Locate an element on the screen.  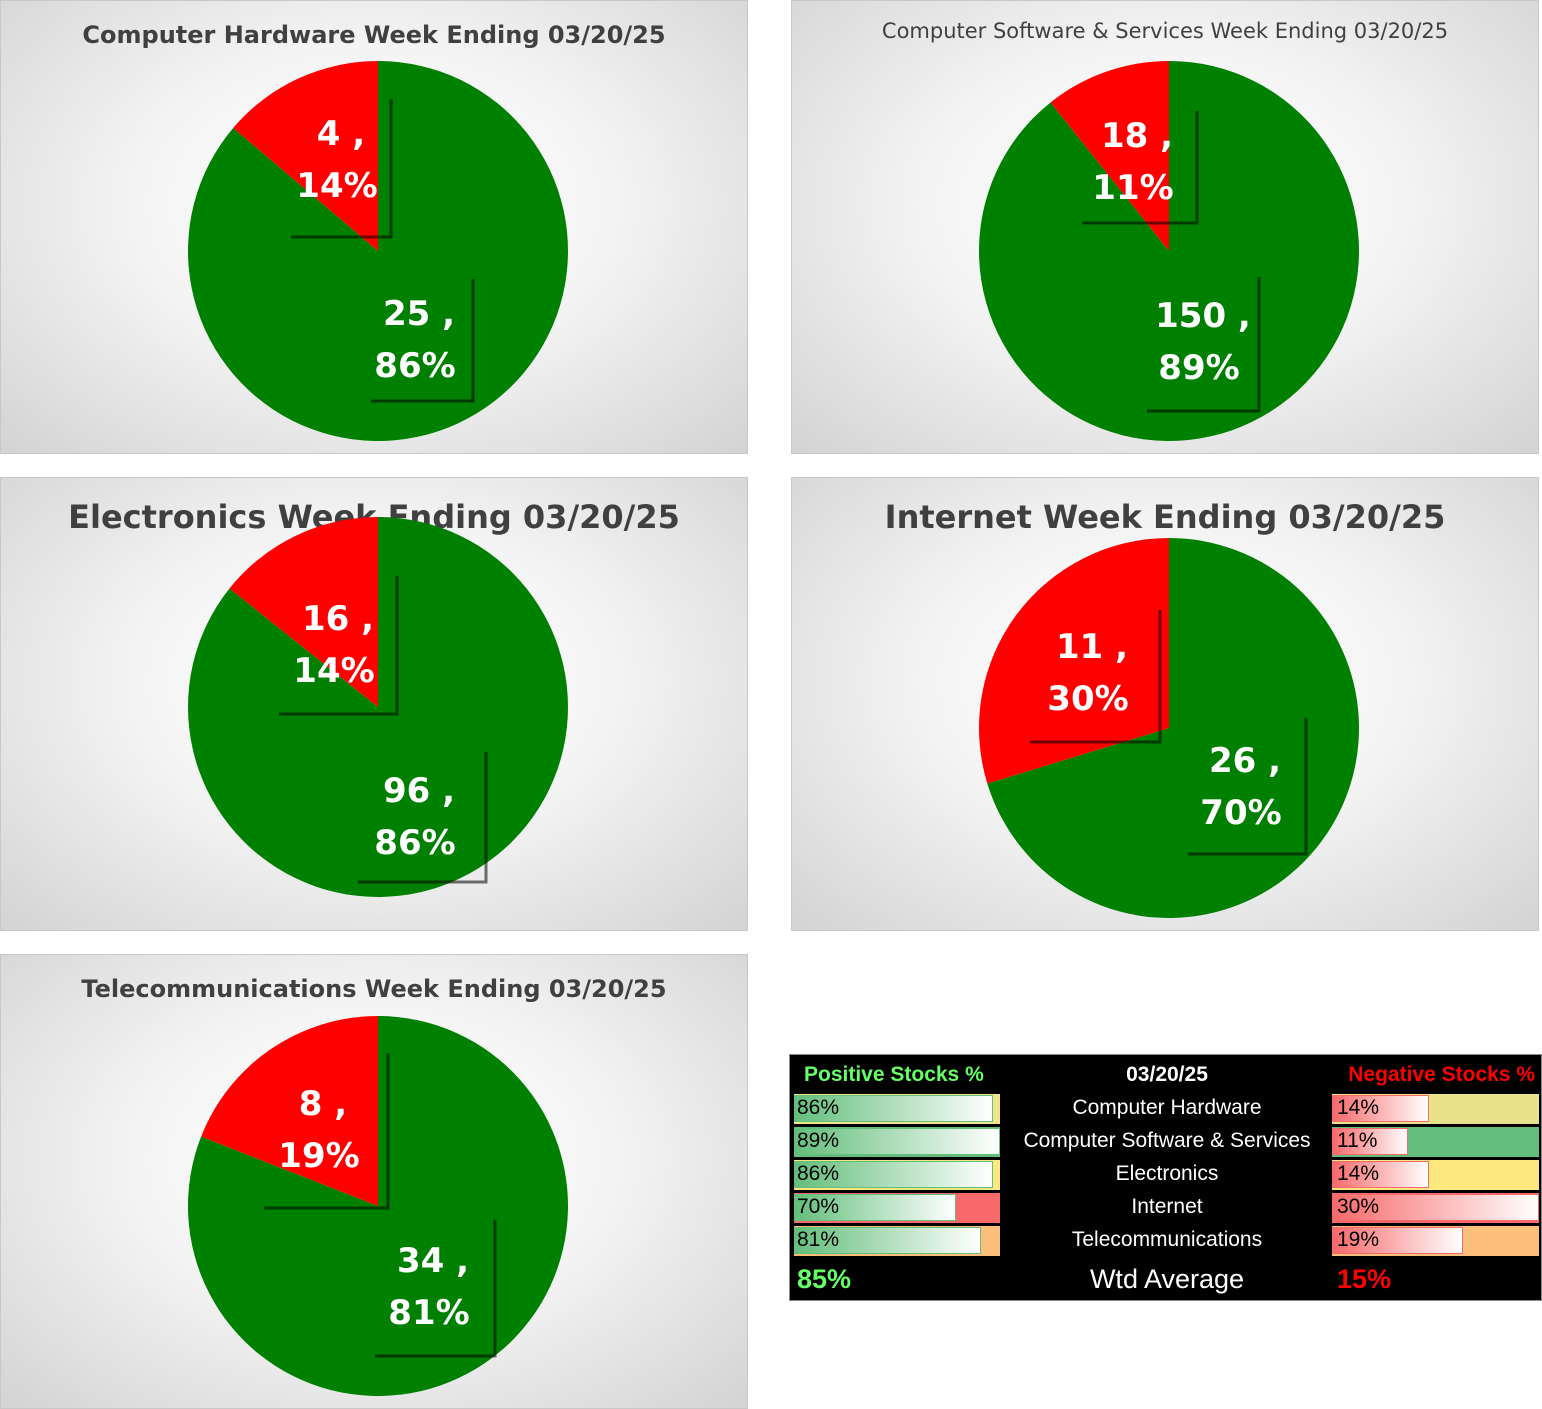
table-row: 86% Electronics 14% is located at coordinates (1165, 1174).